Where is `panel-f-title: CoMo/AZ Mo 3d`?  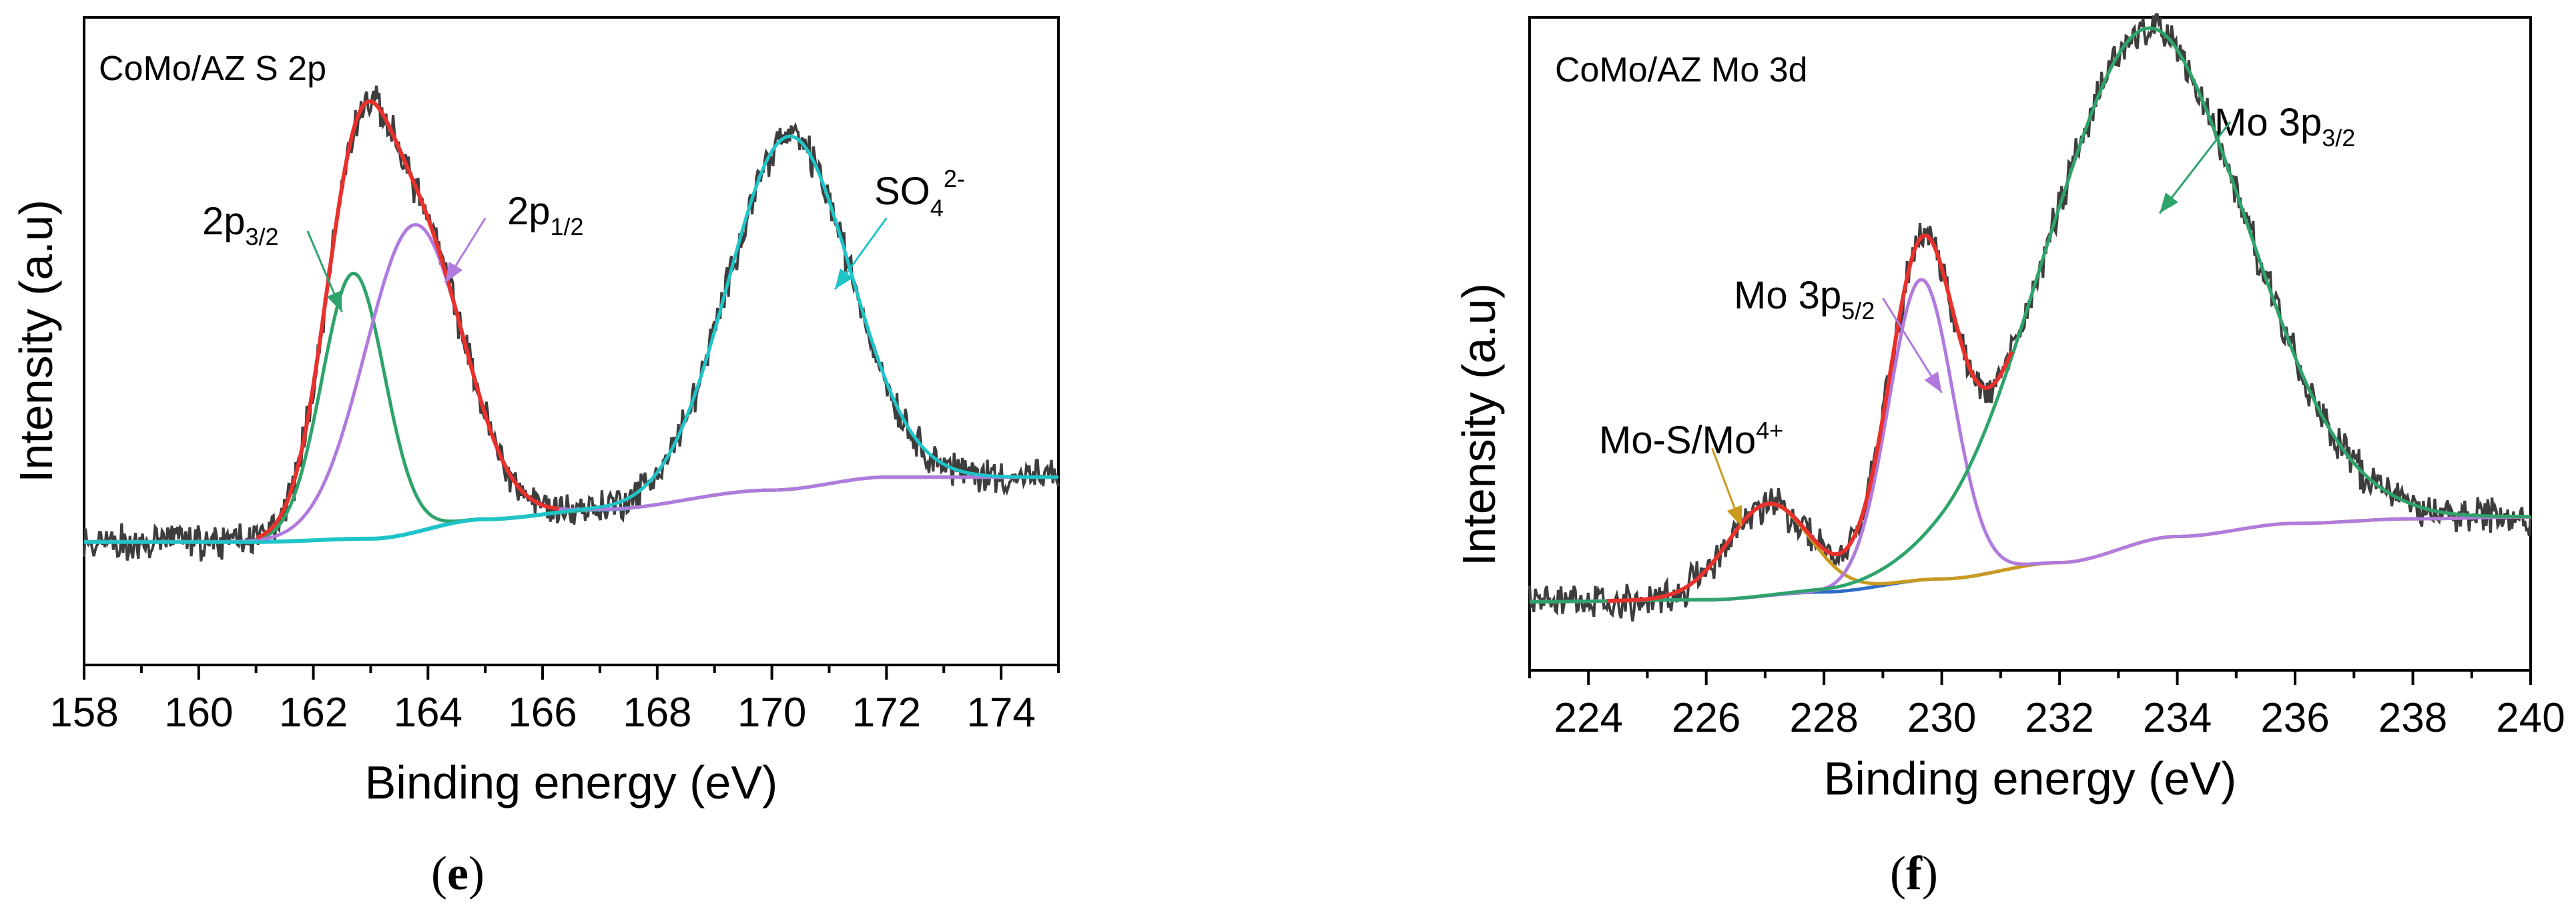
panel-f-title: CoMo/AZ Mo 3d is located at coordinates (1682, 70).